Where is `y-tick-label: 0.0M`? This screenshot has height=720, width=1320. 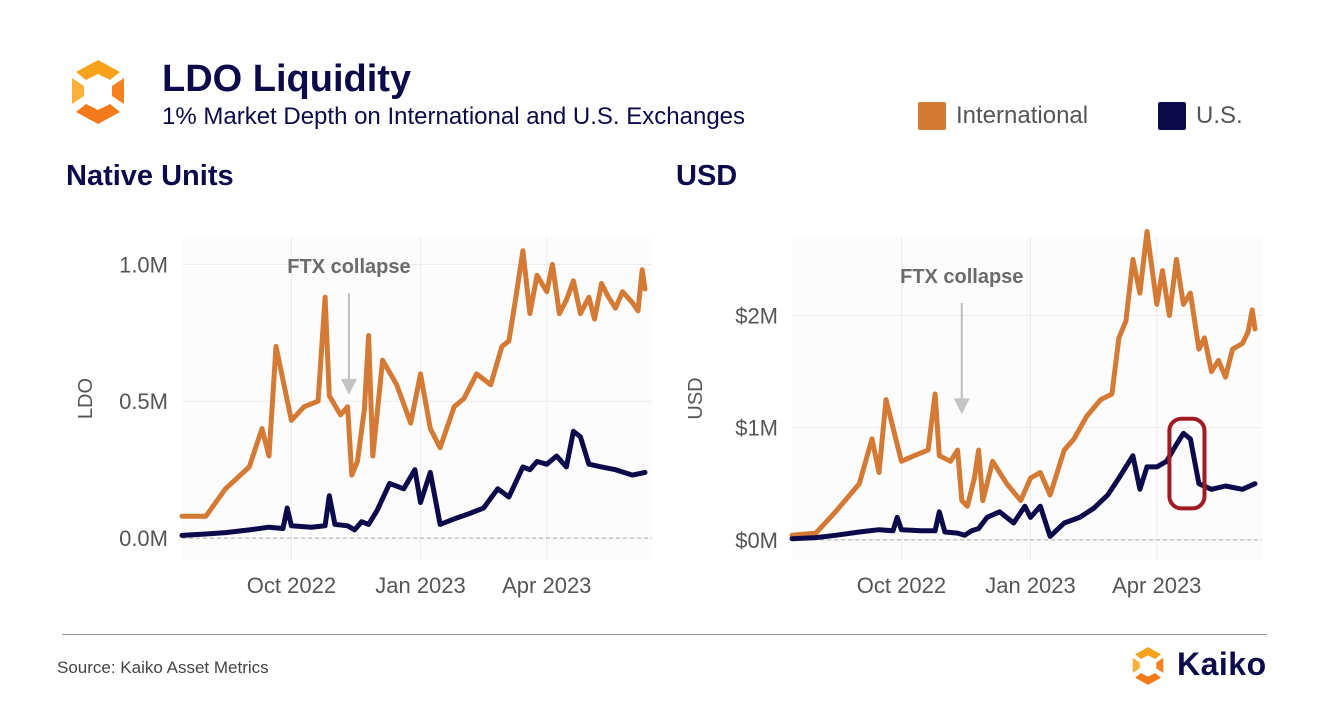
y-tick-label: 0.0M is located at coordinates (143, 538).